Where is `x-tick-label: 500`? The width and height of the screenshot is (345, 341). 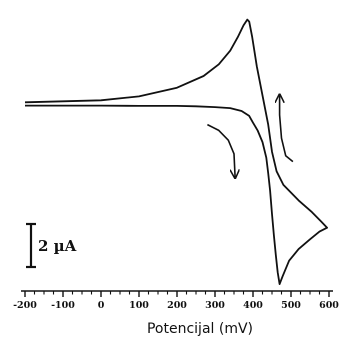 x-tick-label: 500 is located at coordinates (291, 305).